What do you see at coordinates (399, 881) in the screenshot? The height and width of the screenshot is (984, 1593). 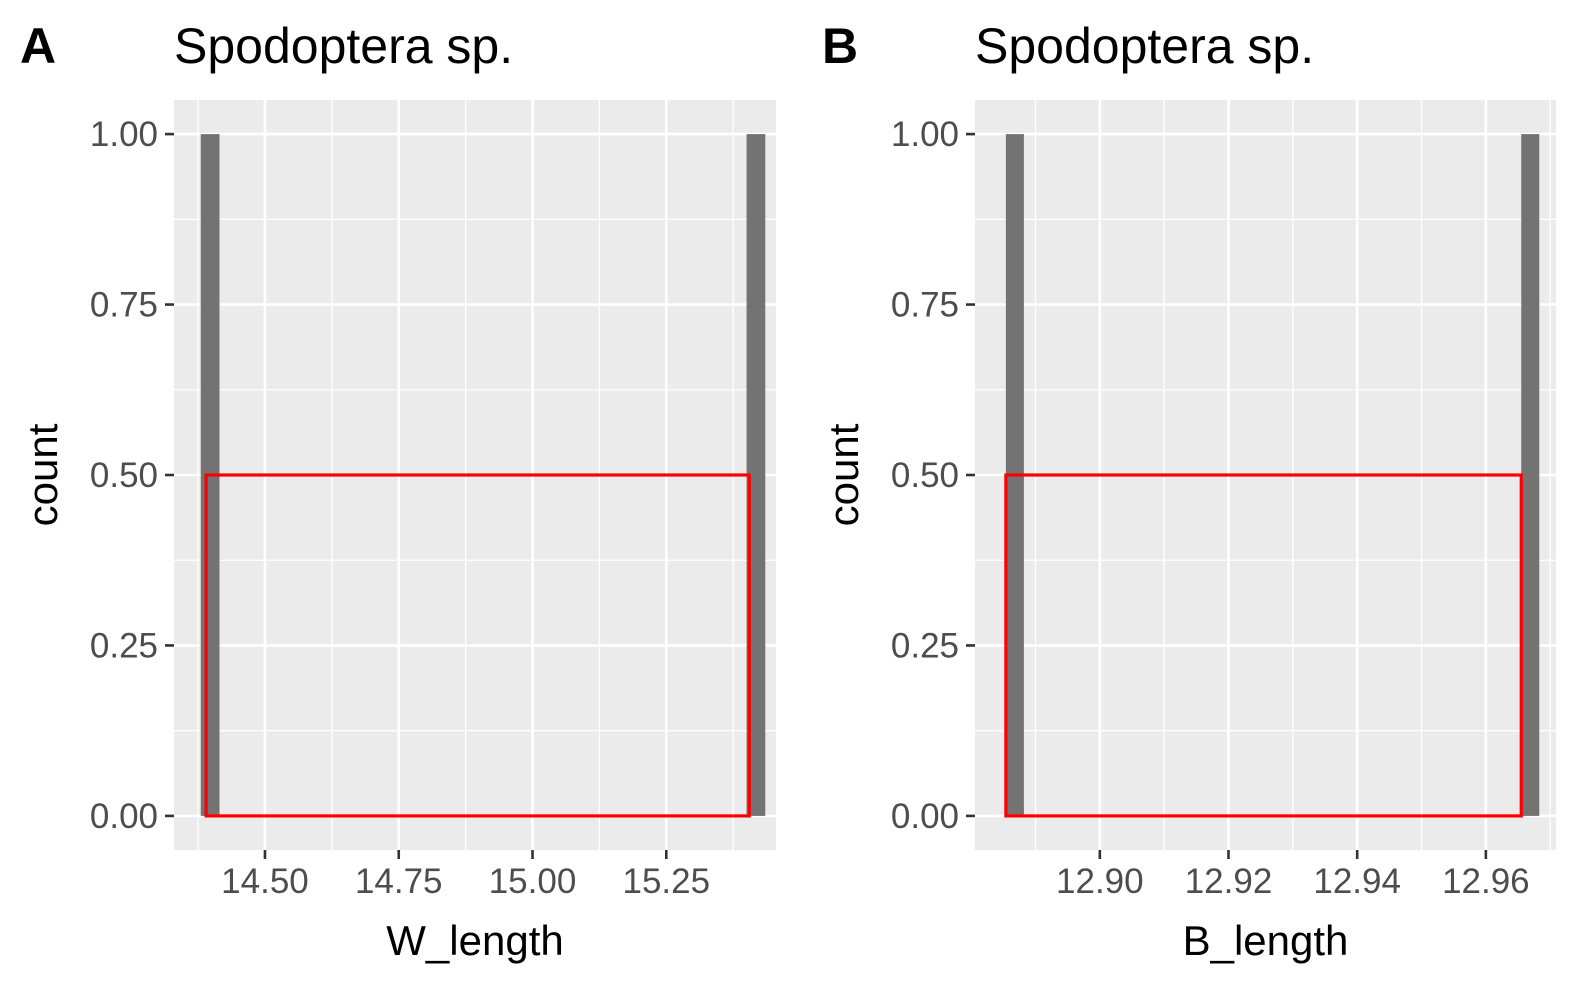 I see `x-tick-label: 14.75` at bounding box center [399, 881].